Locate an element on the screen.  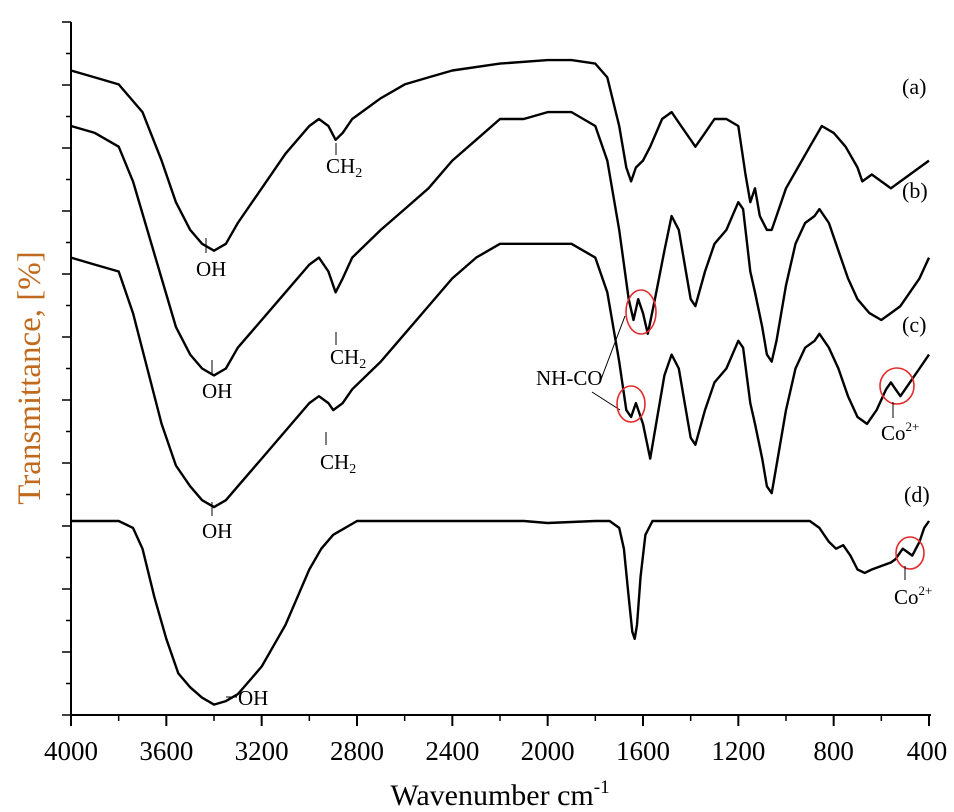
curve-label-a: (a) is located at coordinates (914, 86).